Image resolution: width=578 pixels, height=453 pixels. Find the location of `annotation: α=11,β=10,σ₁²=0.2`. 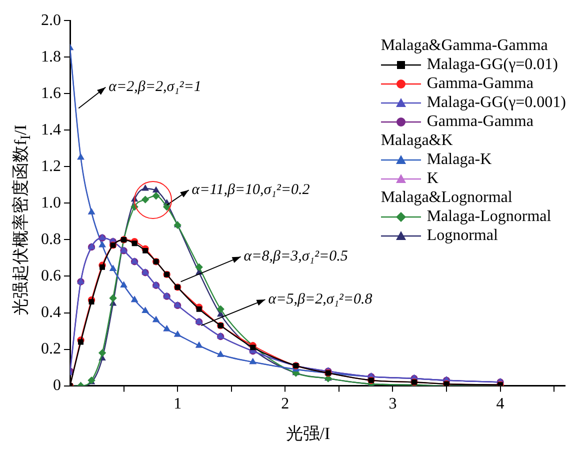

annotation: α=11,β=10,σ₁²=0.2 is located at coordinates (251, 190).